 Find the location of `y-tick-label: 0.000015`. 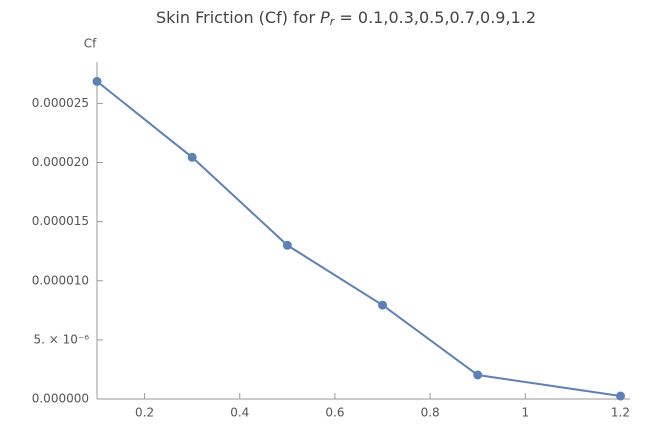

y-tick-label: 0.000015 is located at coordinates (60, 221).